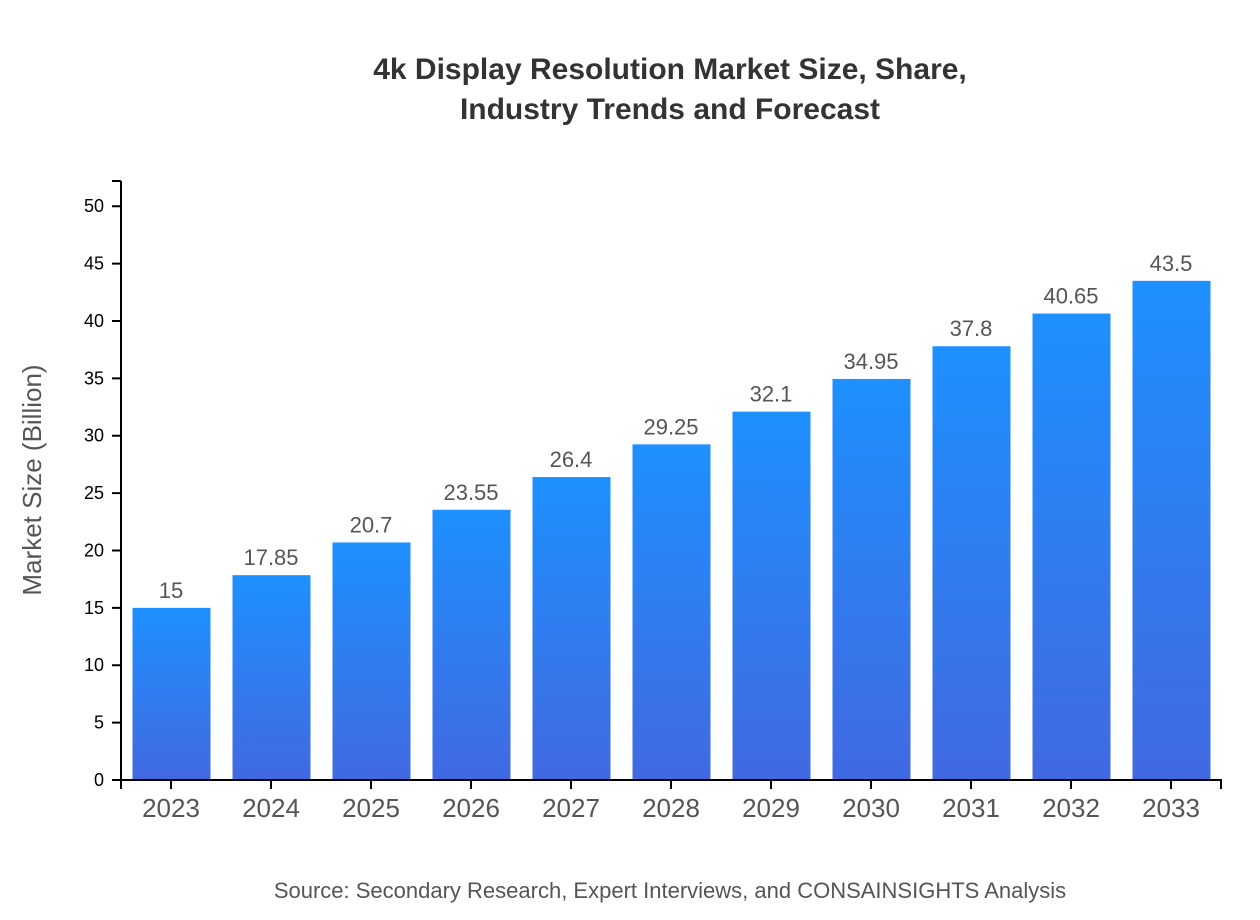 Image resolution: width=1260 pixels, height=920 pixels. I want to click on x-tick-label-2029: 2029, so click(771, 808).